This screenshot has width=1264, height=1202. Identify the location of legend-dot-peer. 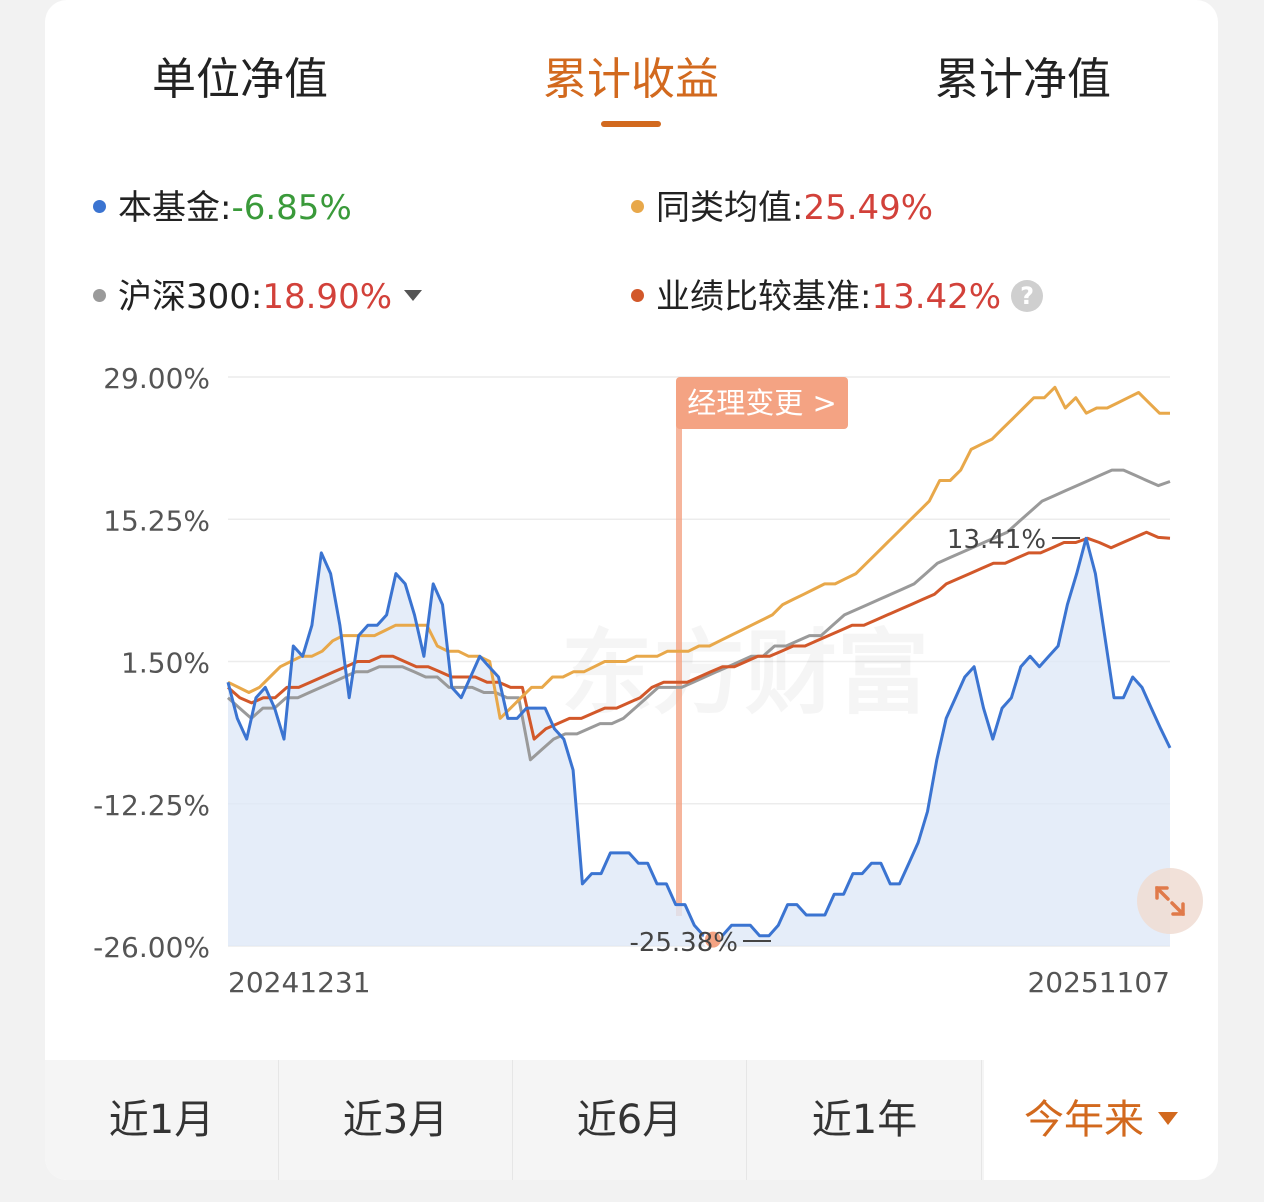
(637, 206).